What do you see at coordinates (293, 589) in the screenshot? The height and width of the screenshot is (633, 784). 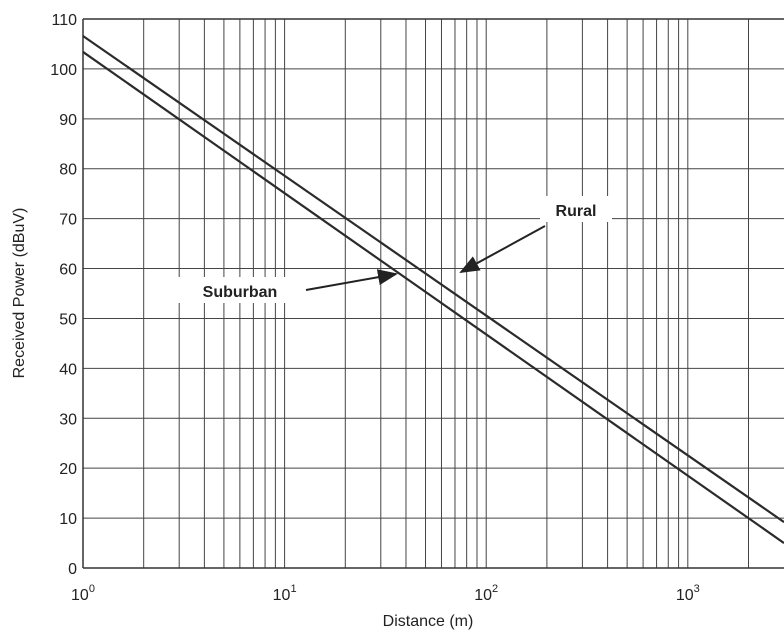 I see `x-tick-exponent: 1` at bounding box center [293, 589].